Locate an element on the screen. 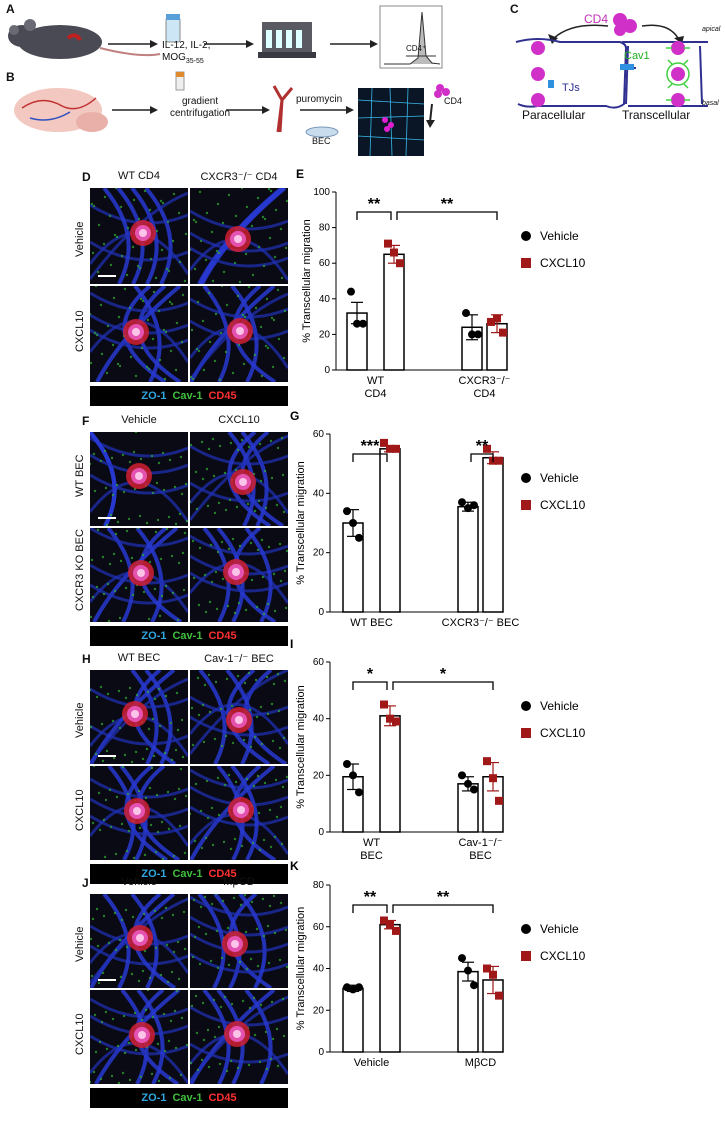 This screenshot has width=725, height=1137. panel-a-schematic is located at coordinates (225, 37).